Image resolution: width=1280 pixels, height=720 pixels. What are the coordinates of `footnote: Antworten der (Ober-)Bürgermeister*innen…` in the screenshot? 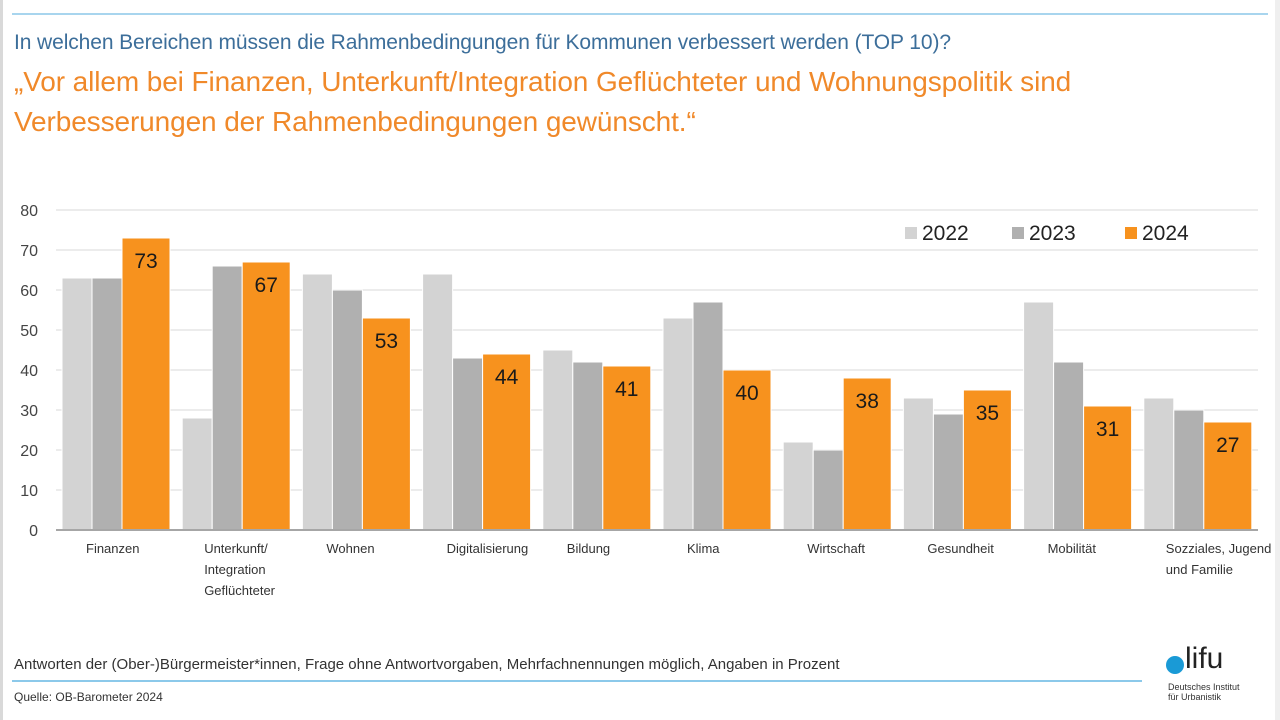 It's located at (427, 664).